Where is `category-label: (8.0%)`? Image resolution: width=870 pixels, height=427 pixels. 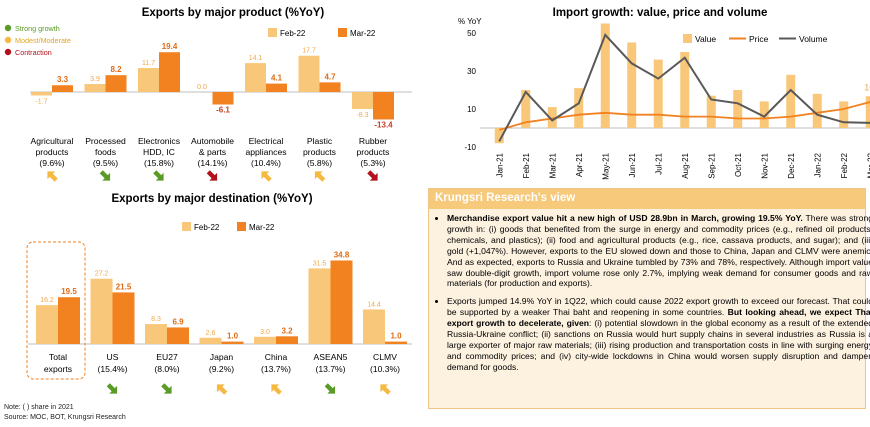
category-label: (8.0%) is located at coordinates (166, 369).